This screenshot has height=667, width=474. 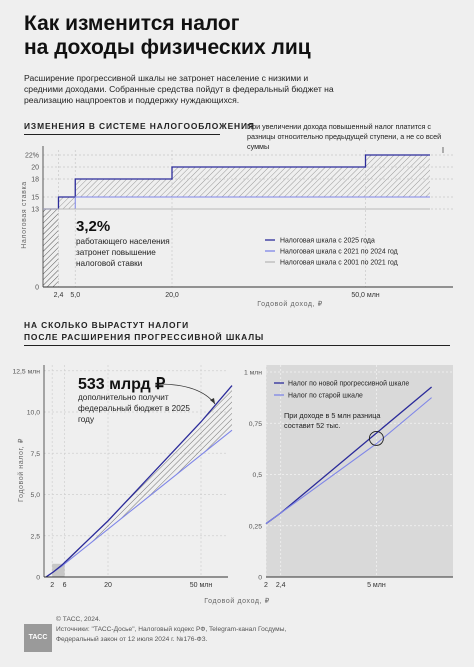 I want to click on tax-zoom-region, so click(x=58, y=570).